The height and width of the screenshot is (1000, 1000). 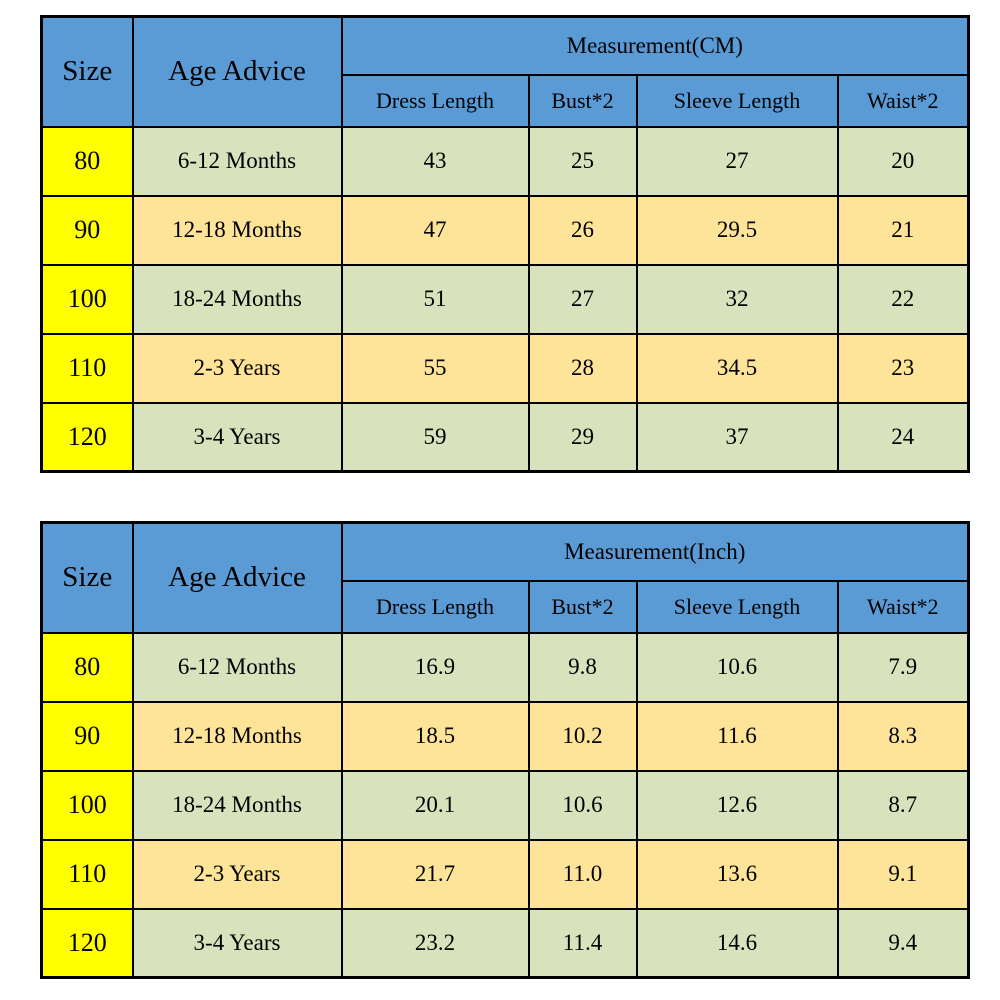 I want to click on header-row-main: Size Age Advice Measurement(Inch), so click(x=505, y=577).